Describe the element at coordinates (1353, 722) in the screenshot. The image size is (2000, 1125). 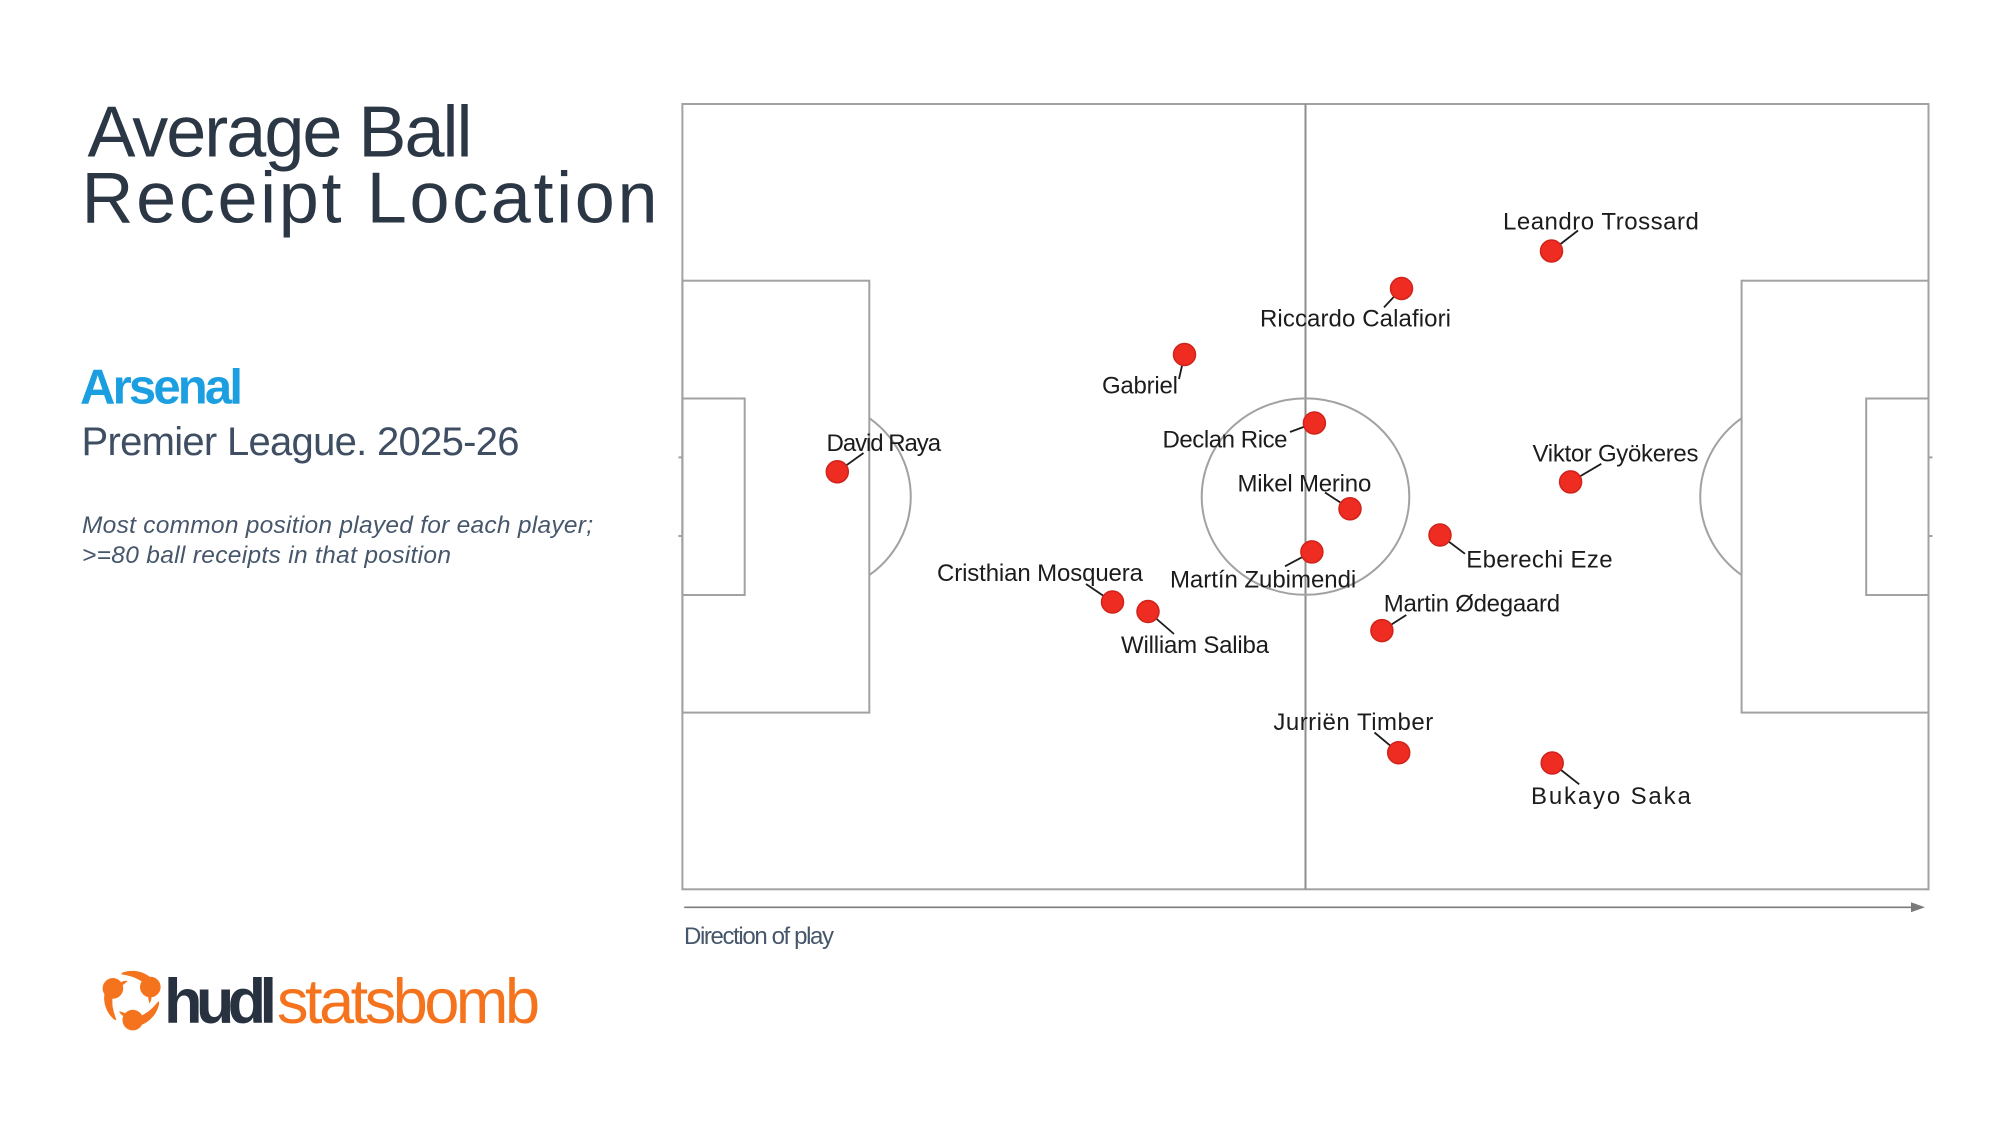
I see `svg-text: Jurriën Timber` at that location.